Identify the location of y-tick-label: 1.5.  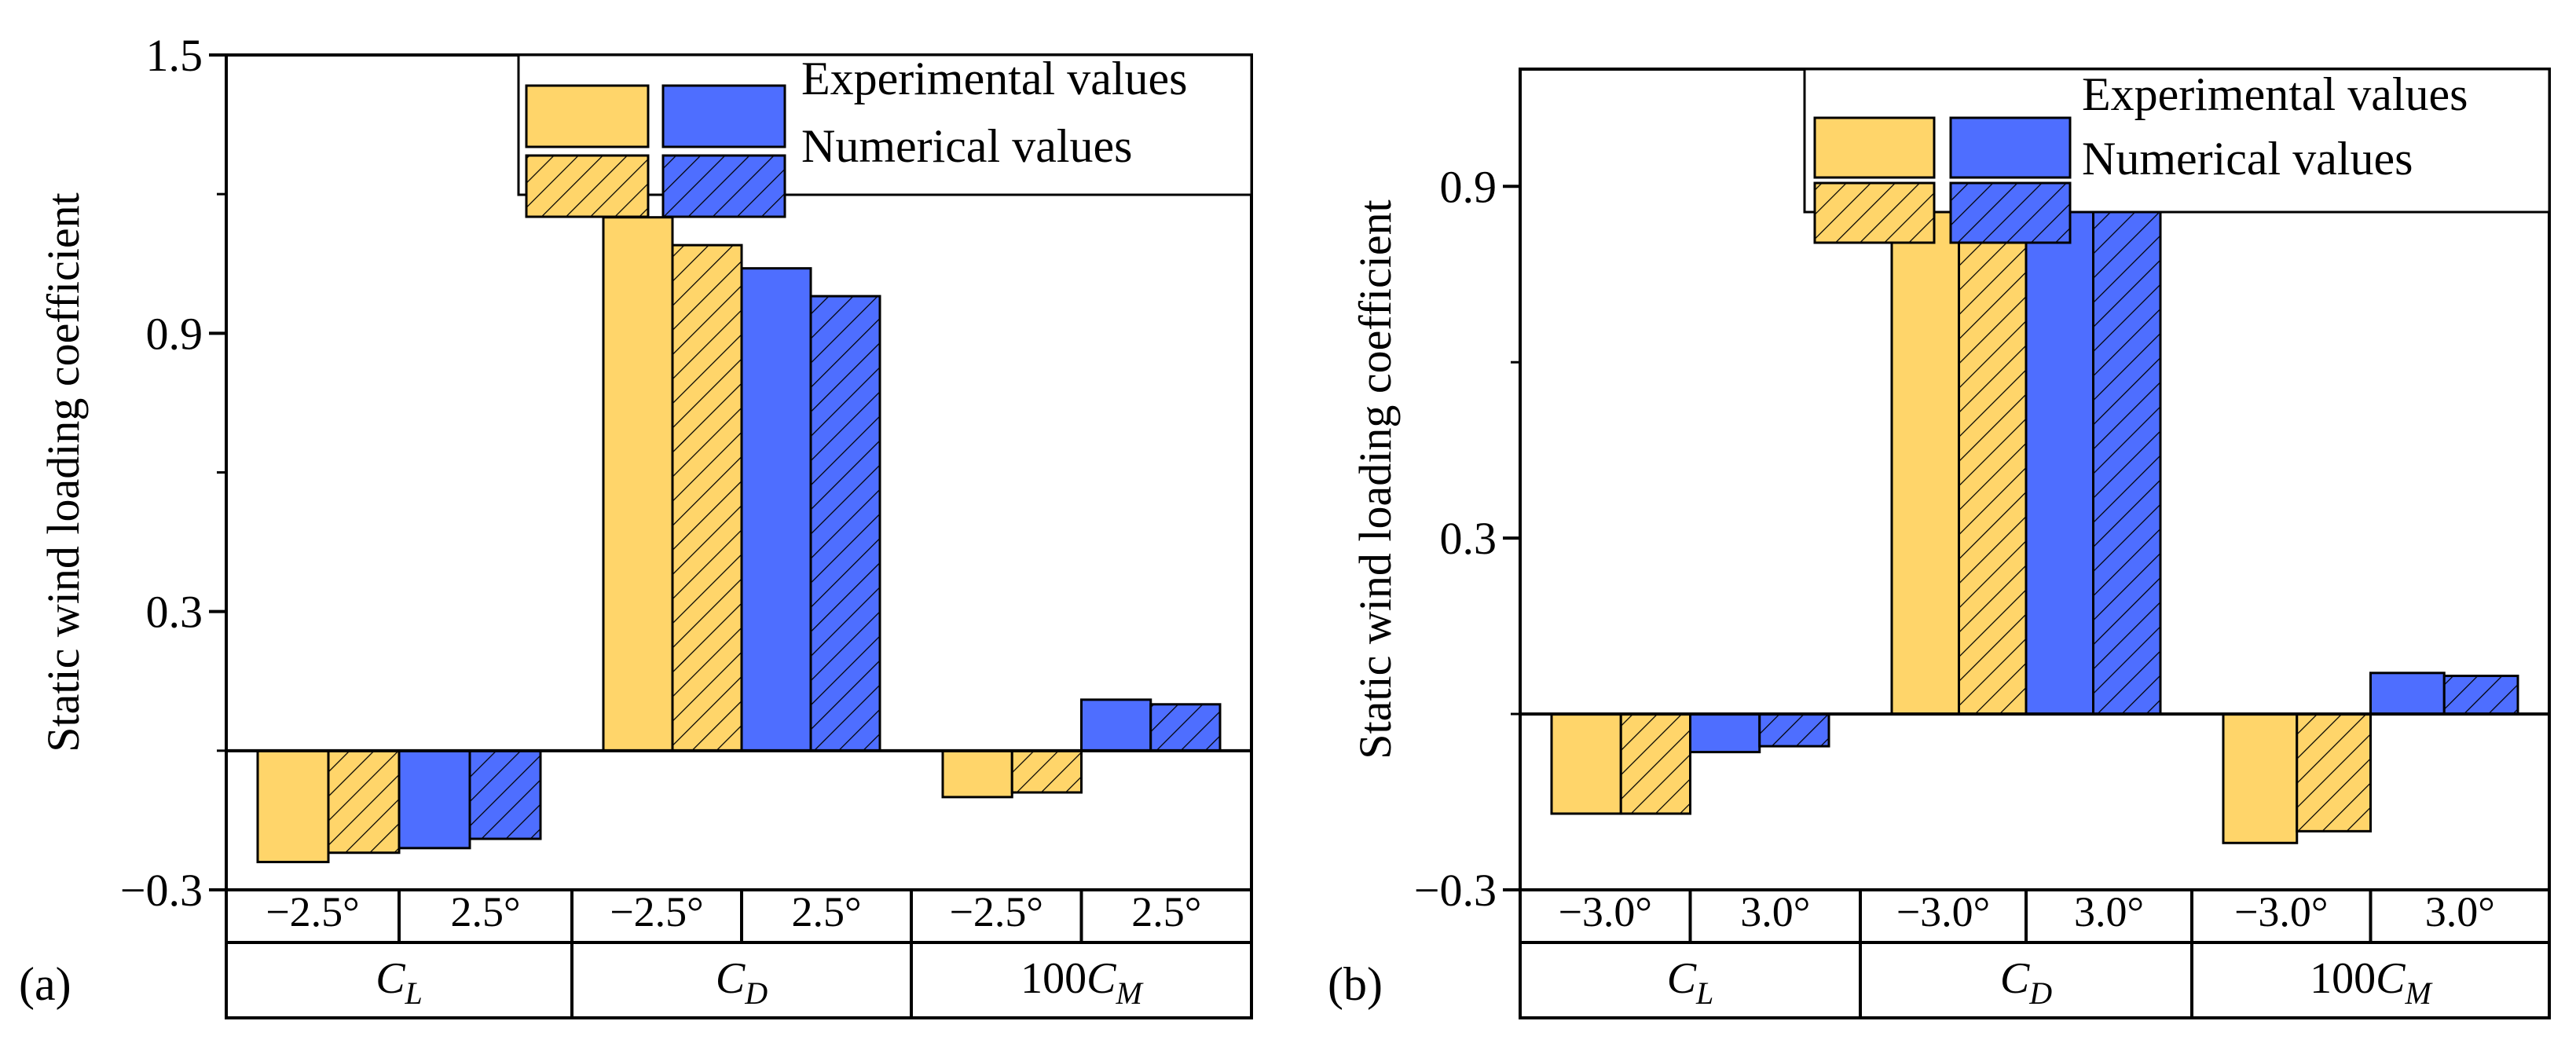
(174, 55).